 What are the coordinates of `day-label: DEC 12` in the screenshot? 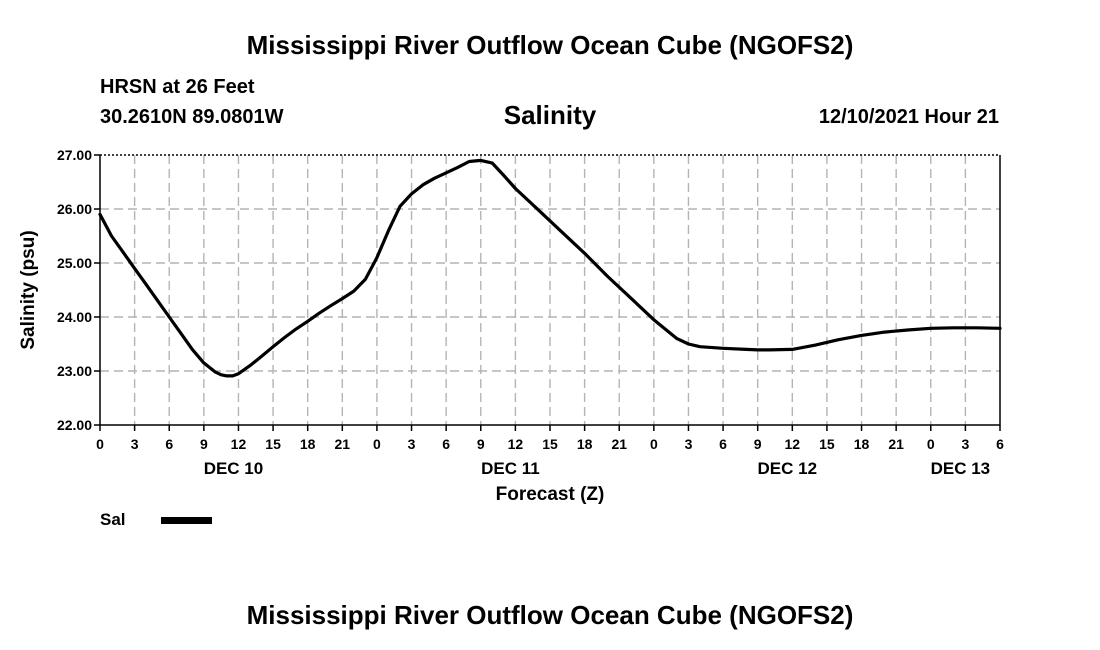 It's located at (788, 468).